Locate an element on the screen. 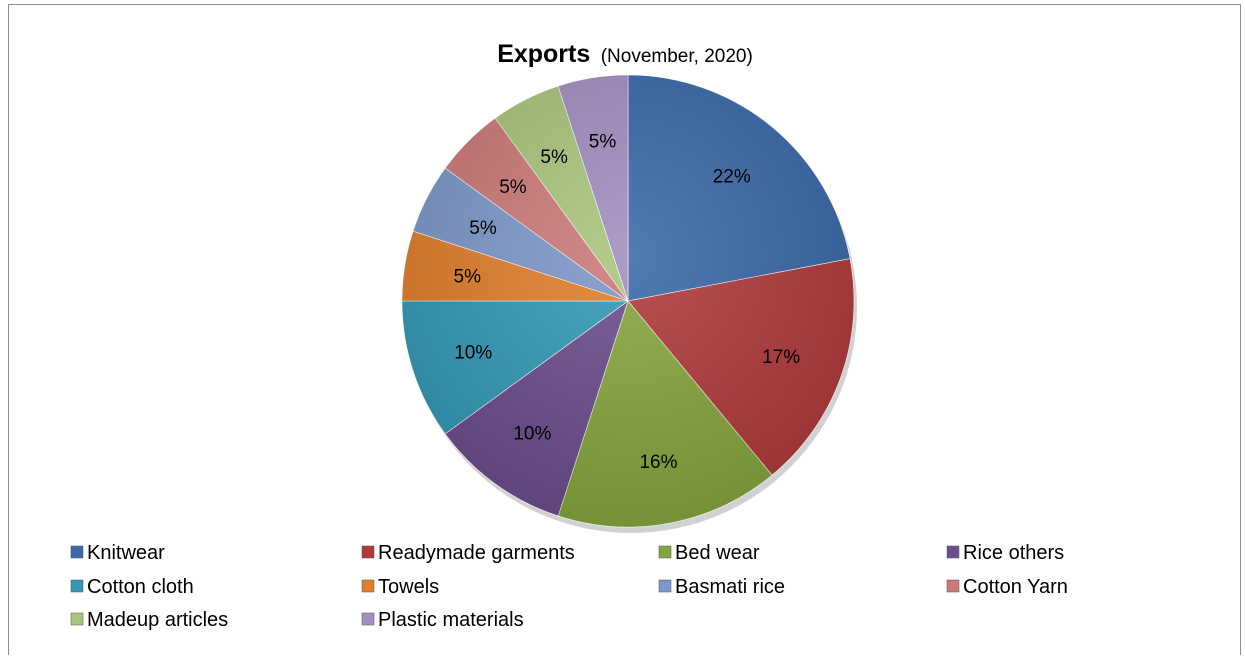  data-label-knitwear: 22% is located at coordinates (732, 177).